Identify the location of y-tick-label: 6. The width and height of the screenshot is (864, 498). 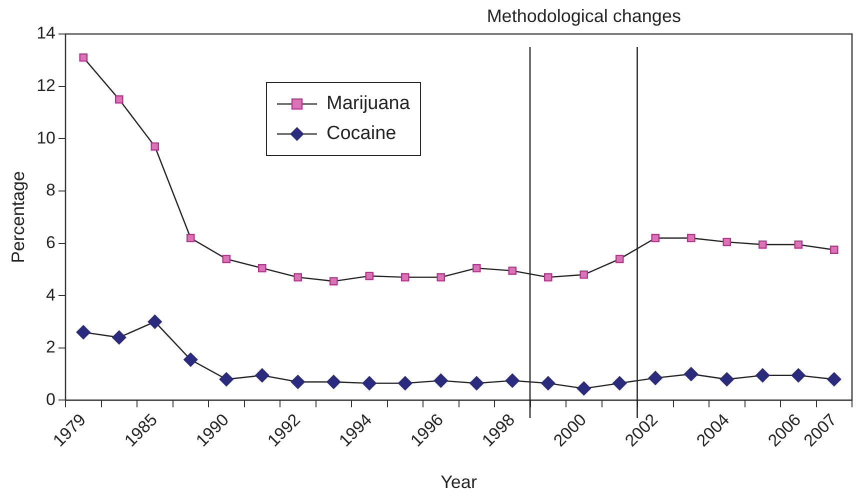
(51, 242).